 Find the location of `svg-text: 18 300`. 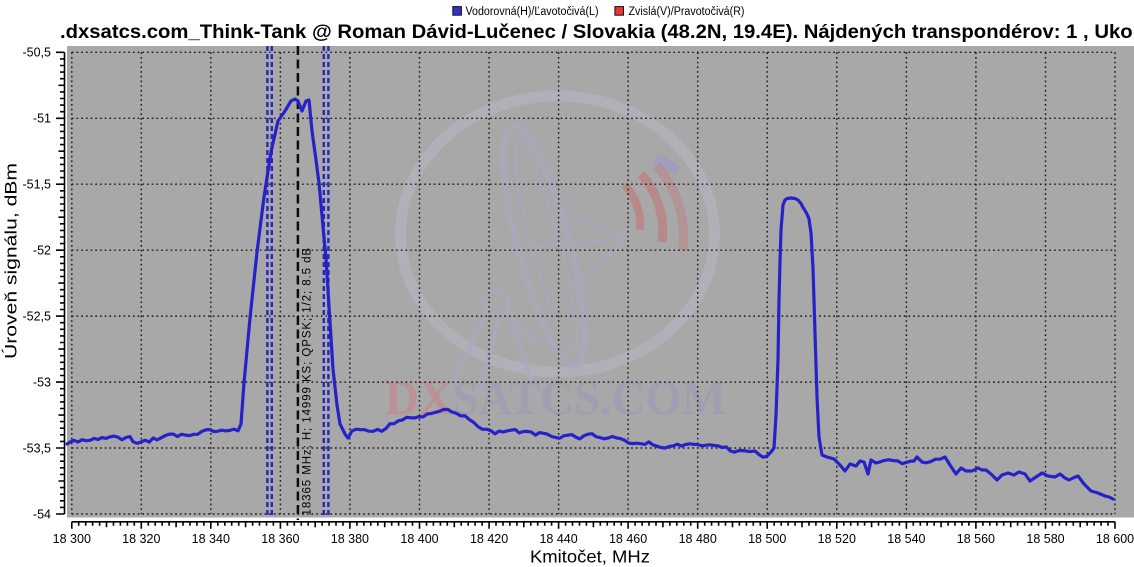

svg-text: 18 300 is located at coordinates (72, 539).